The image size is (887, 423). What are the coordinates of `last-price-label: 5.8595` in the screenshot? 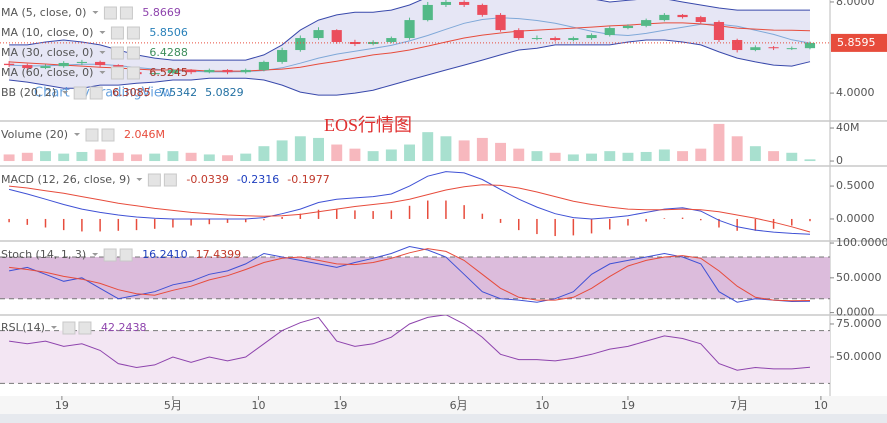 It's located at (856, 42).